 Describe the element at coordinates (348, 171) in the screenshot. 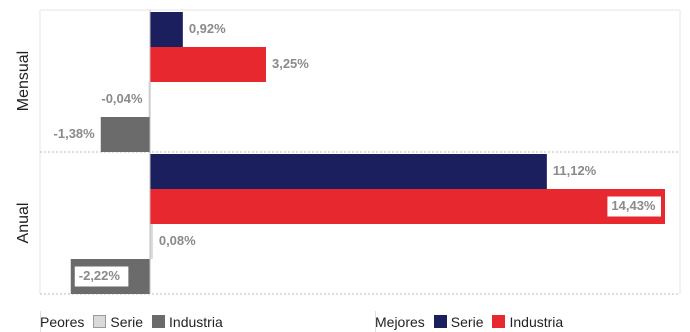

I see `bar-mejores-serie-anual` at that location.